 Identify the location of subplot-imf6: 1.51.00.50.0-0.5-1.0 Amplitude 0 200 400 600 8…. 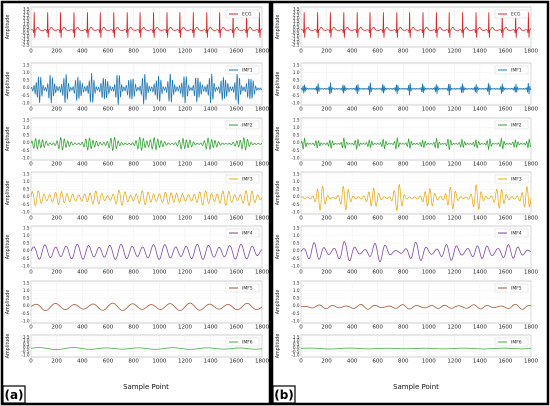
(406, 349).